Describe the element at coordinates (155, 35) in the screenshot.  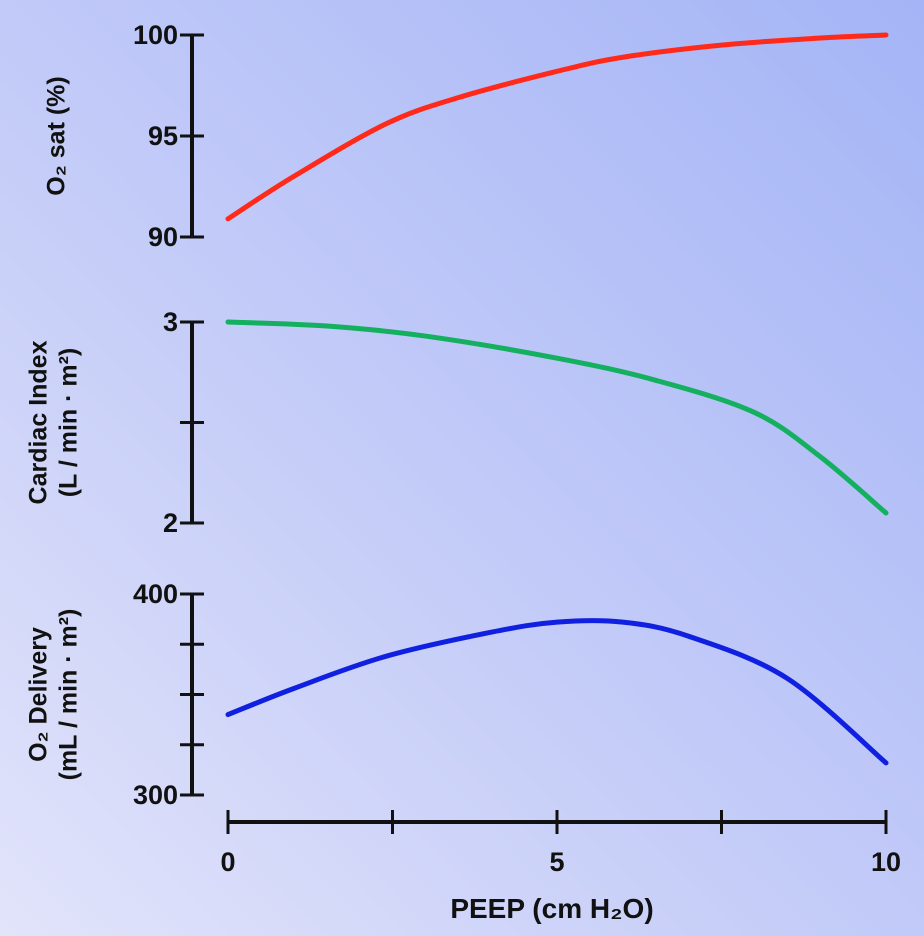
I see `y-tick-label: 100` at that location.